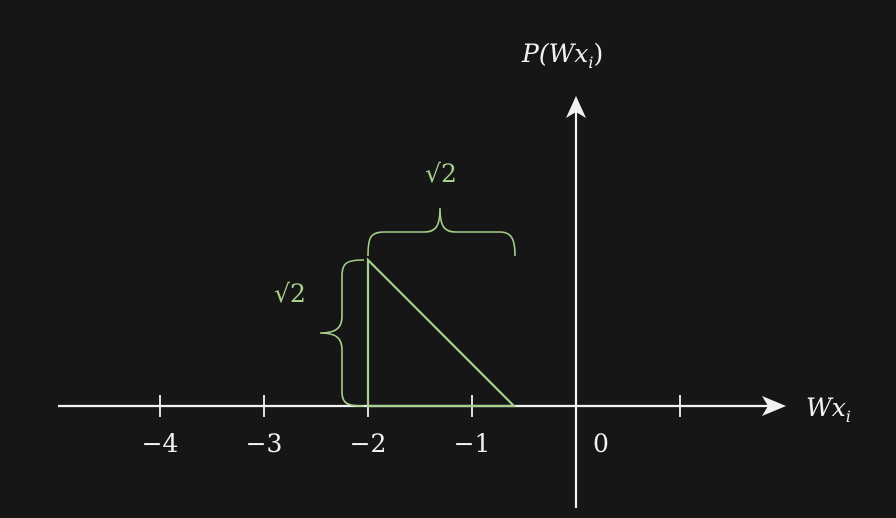  Describe the element at coordinates (368, 443) in the screenshot. I see `tick-label-minus-2: −2` at that location.